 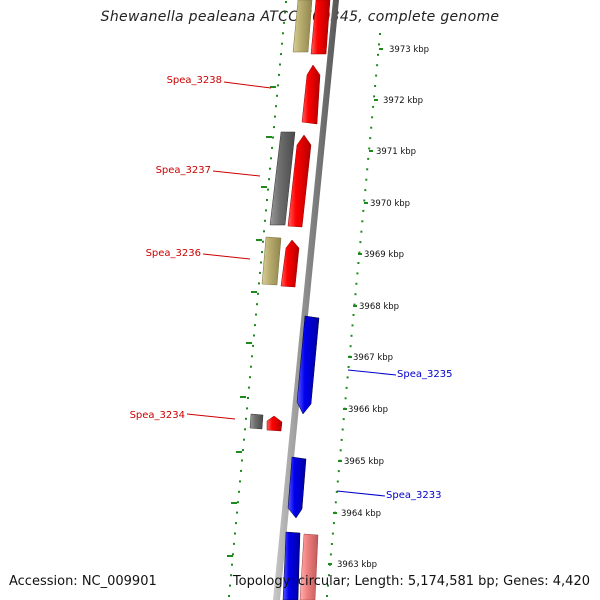 What do you see at coordinates (361, 514) in the screenshot?
I see `svg-text: 3964 kbp` at bounding box center [361, 514].